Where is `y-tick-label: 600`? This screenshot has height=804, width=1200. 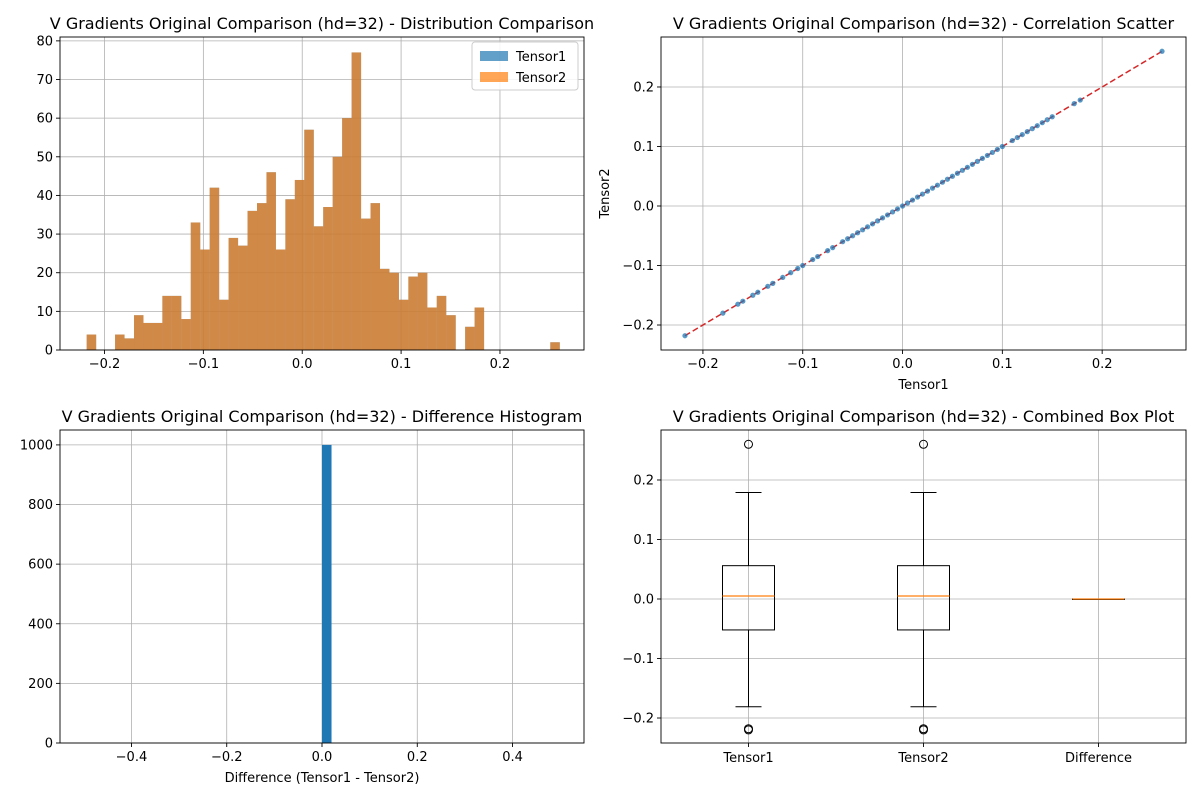
y-tick-label: 600 is located at coordinates (40, 565).